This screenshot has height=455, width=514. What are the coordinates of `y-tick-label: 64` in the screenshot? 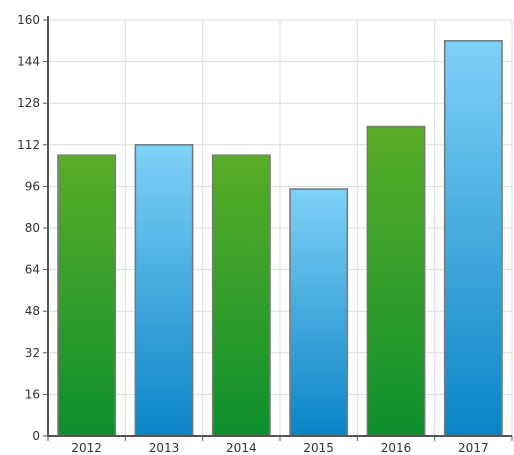 It's located at (32, 270).